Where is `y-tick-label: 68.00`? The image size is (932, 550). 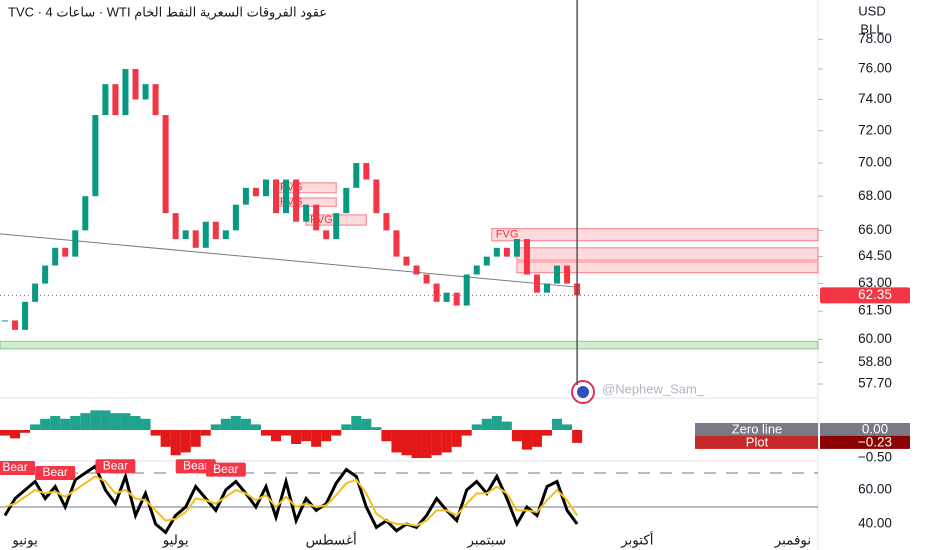 y-tick-label: 68.00 is located at coordinates (875, 195).